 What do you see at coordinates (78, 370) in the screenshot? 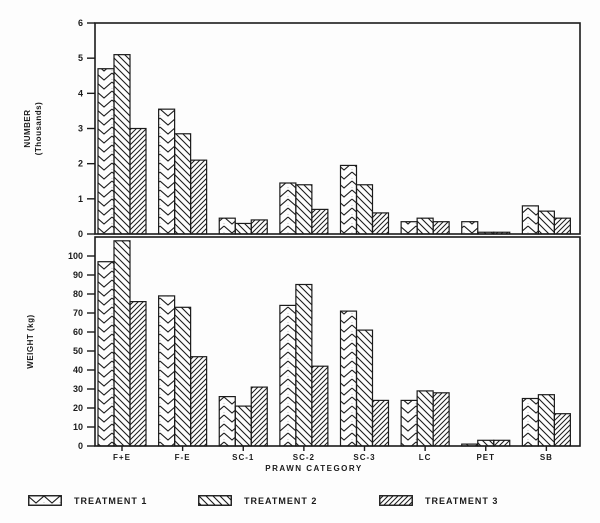
I see `y-tick-label: 40` at bounding box center [78, 370].